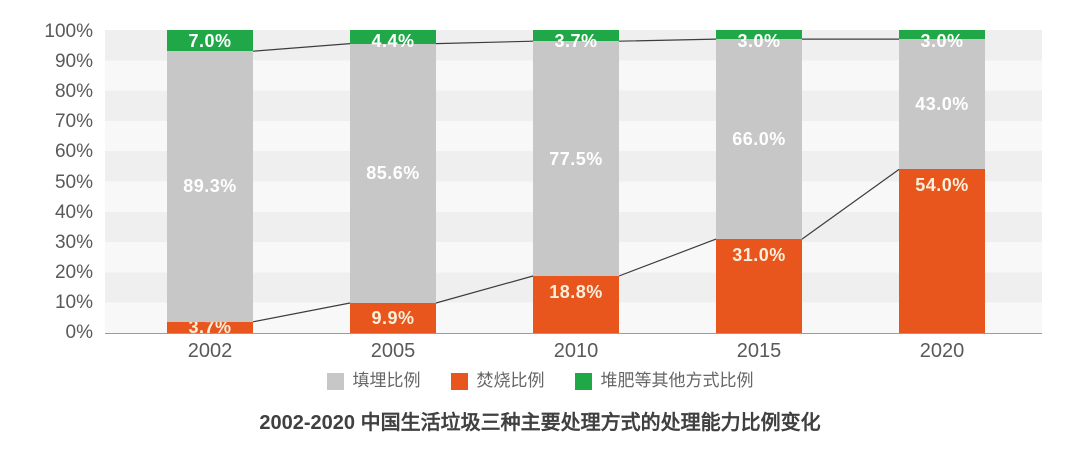 The height and width of the screenshot is (461, 1080). I want to click on bar-2005: 9.9% 85.6% 4.4%, so click(393, 181).